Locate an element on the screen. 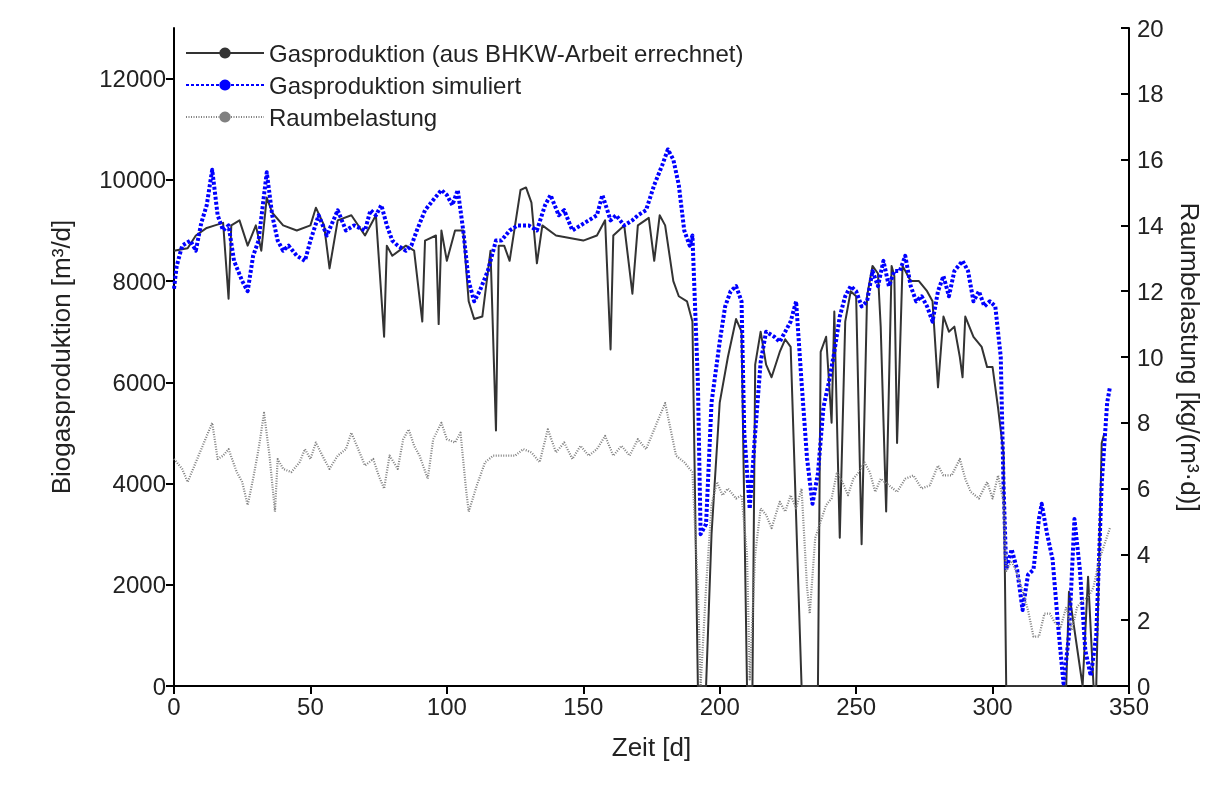 The height and width of the screenshot is (794, 1211). x-tick-label: 300 is located at coordinates (992, 706).